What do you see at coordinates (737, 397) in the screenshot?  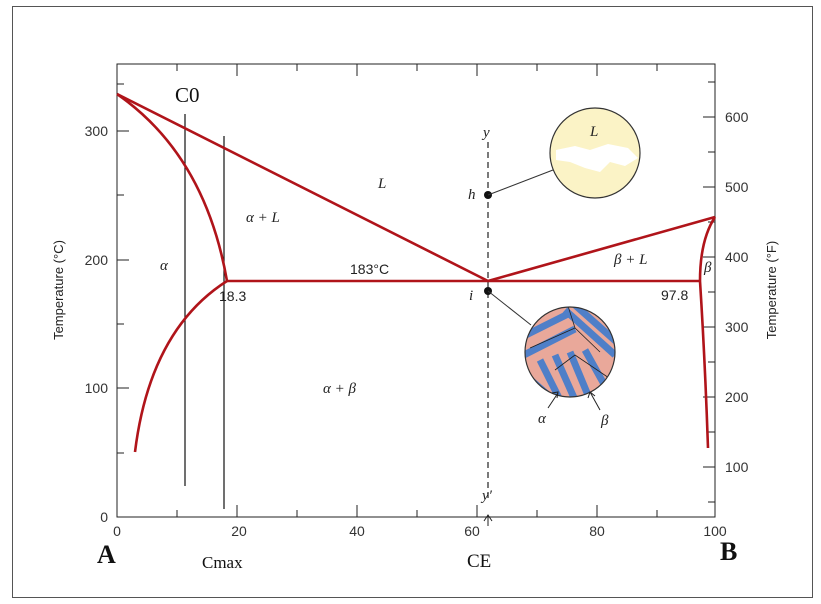 I see `y-right-tick-200: 200` at bounding box center [737, 397].